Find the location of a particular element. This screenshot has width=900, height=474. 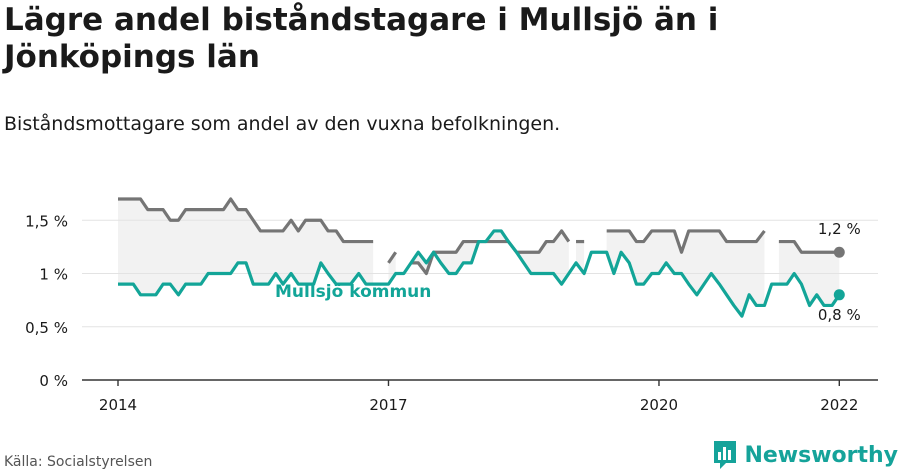

y-tick-label: 1,5 % is located at coordinates (46, 221).